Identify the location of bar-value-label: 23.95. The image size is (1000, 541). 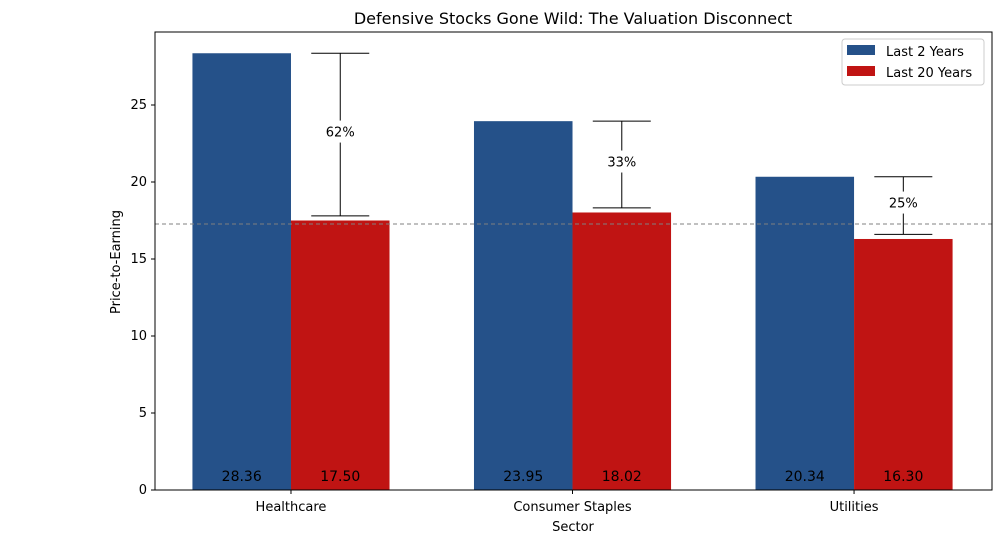
(523, 477).